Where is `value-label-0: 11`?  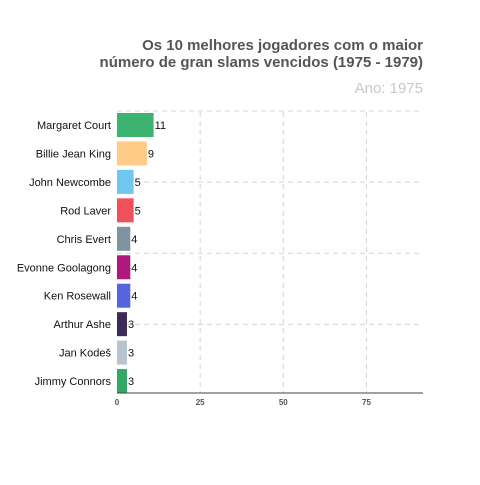
value-label-0: 11 is located at coordinates (160, 126).